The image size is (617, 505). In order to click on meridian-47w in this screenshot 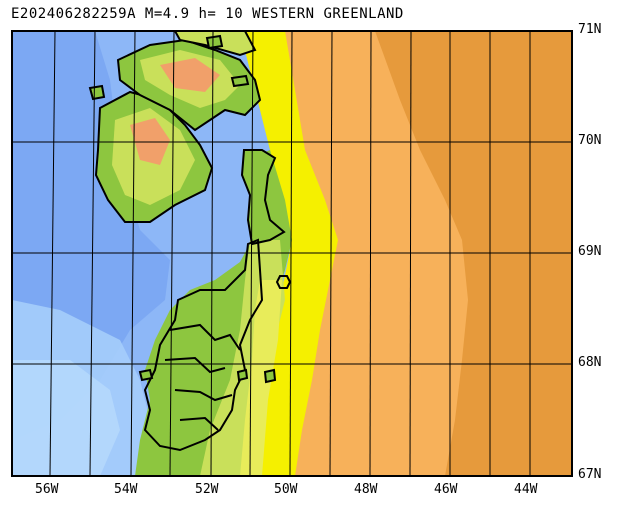, I will do `click(410, 253)`.